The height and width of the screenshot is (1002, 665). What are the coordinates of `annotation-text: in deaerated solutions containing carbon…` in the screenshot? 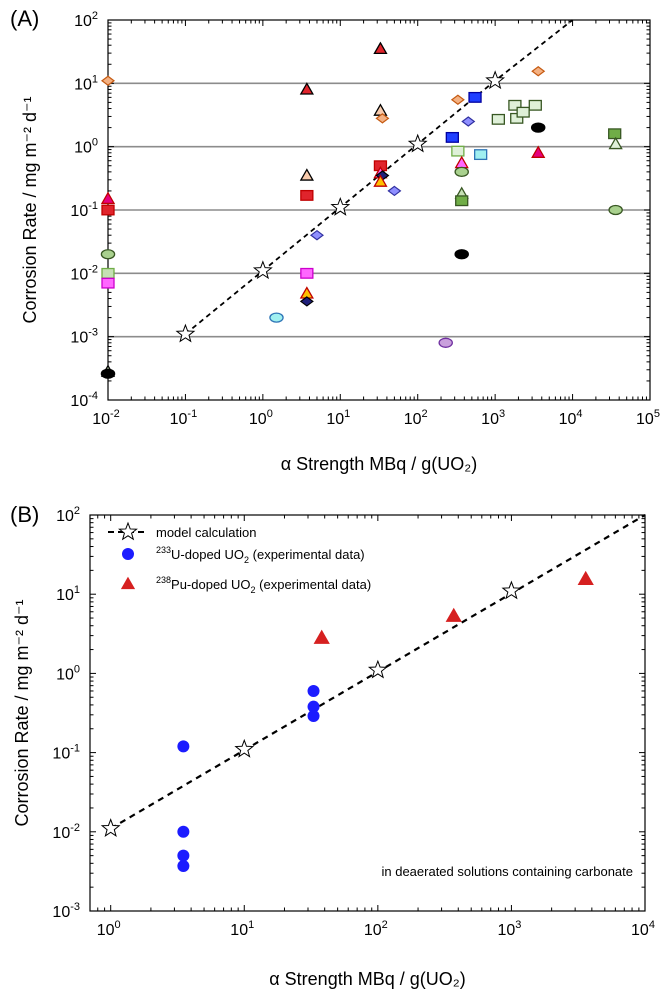 It's located at (507, 871).